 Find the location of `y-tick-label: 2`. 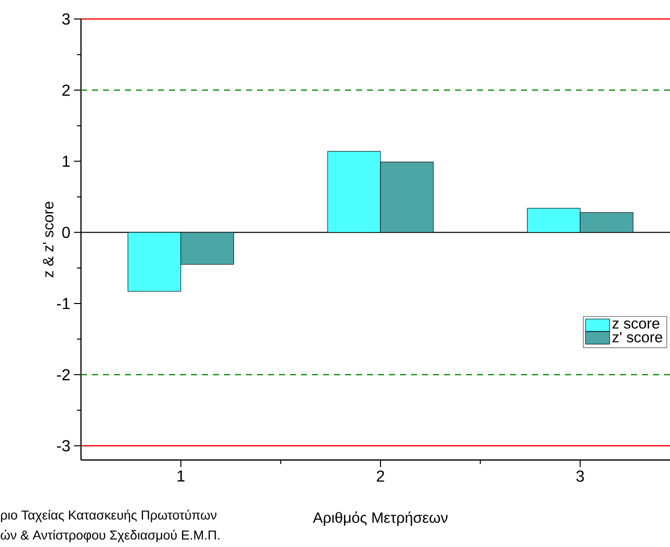

y-tick-label: 2 is located at coordinates (66, 90).